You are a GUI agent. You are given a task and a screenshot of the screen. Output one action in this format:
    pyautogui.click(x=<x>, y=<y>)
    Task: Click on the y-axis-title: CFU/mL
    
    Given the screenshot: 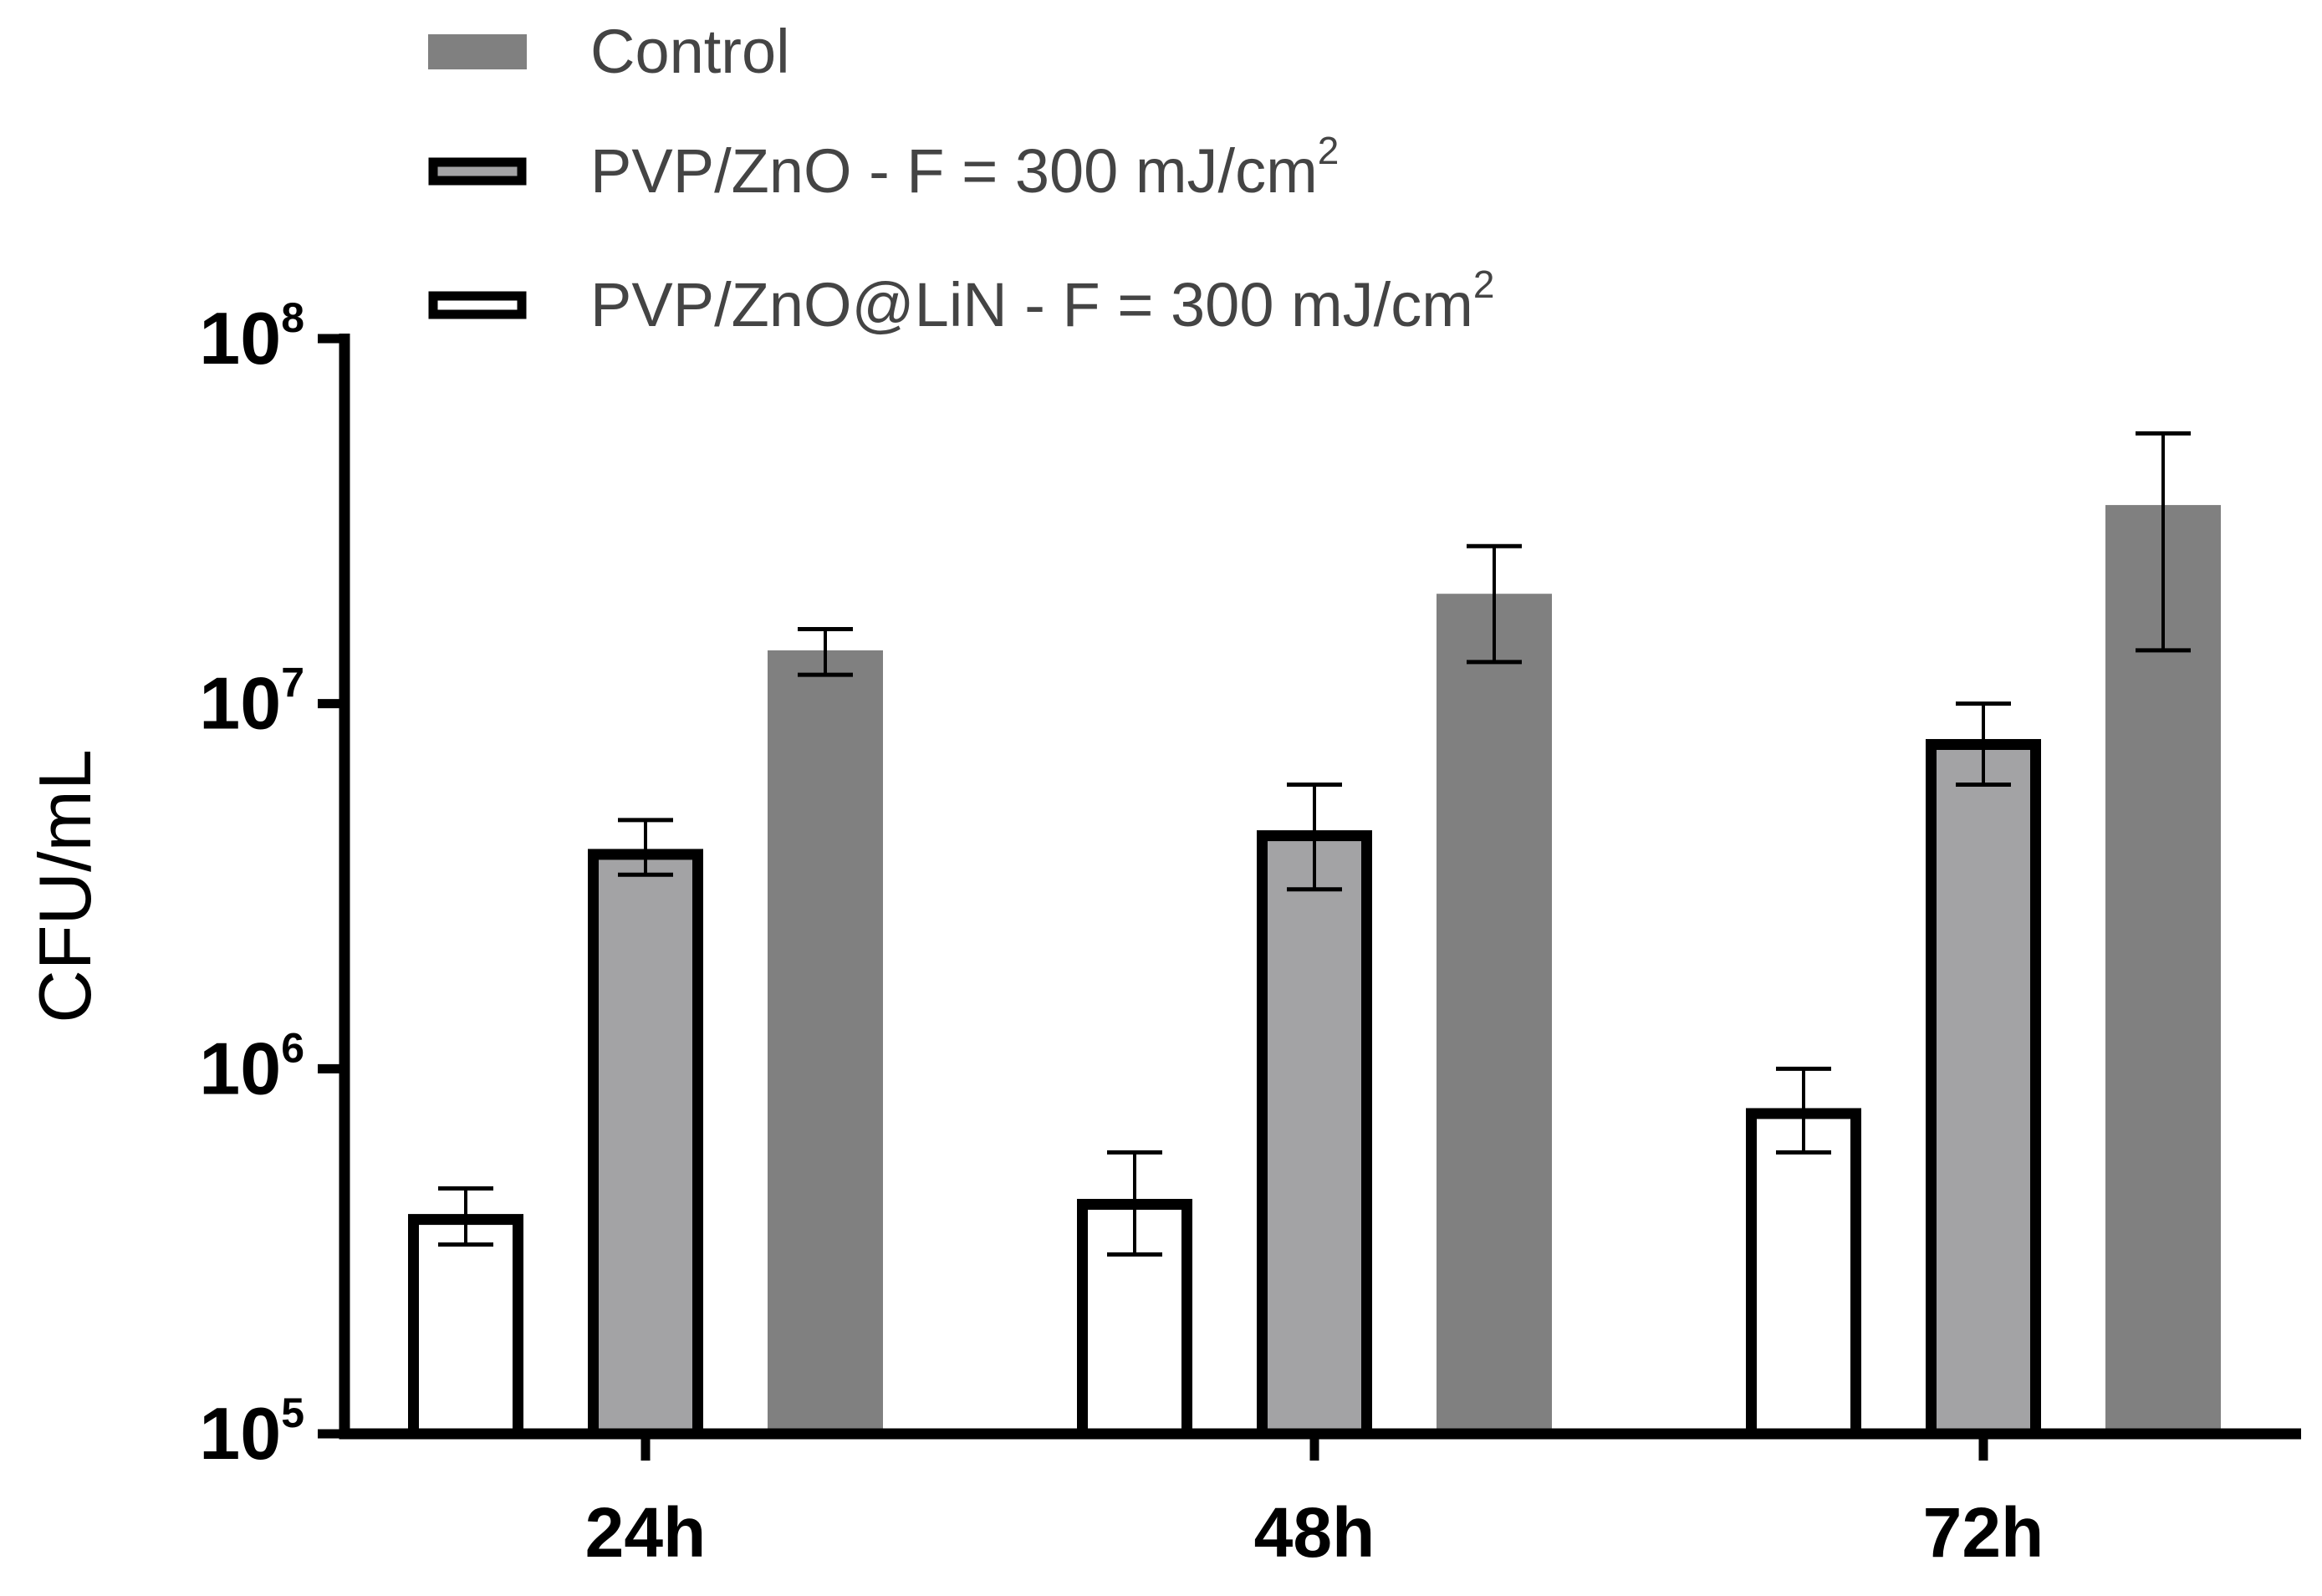 What is the action you would take?
    pyautogui.click(x=64, y=886)
    